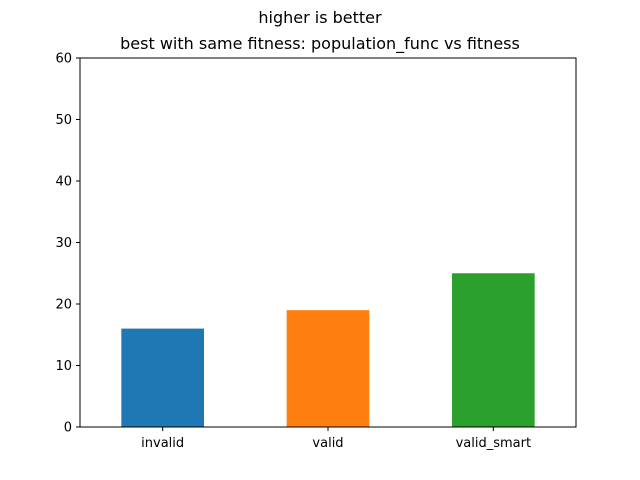  Describe the element at coordinates (63, 120) in the screenshot. I see `y-tick-label: 50` at that location.